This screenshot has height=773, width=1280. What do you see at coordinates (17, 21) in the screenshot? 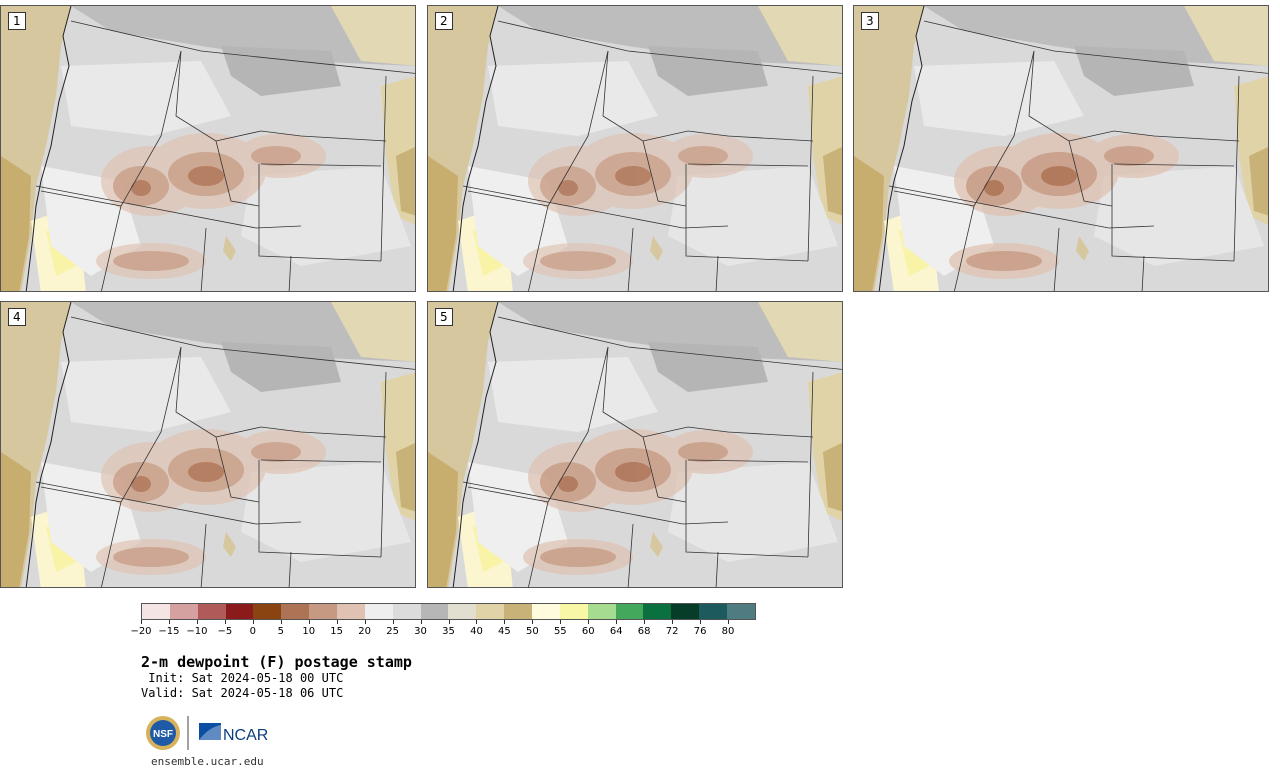
I see `panel-label: 1` at bounding box center [17, 21].